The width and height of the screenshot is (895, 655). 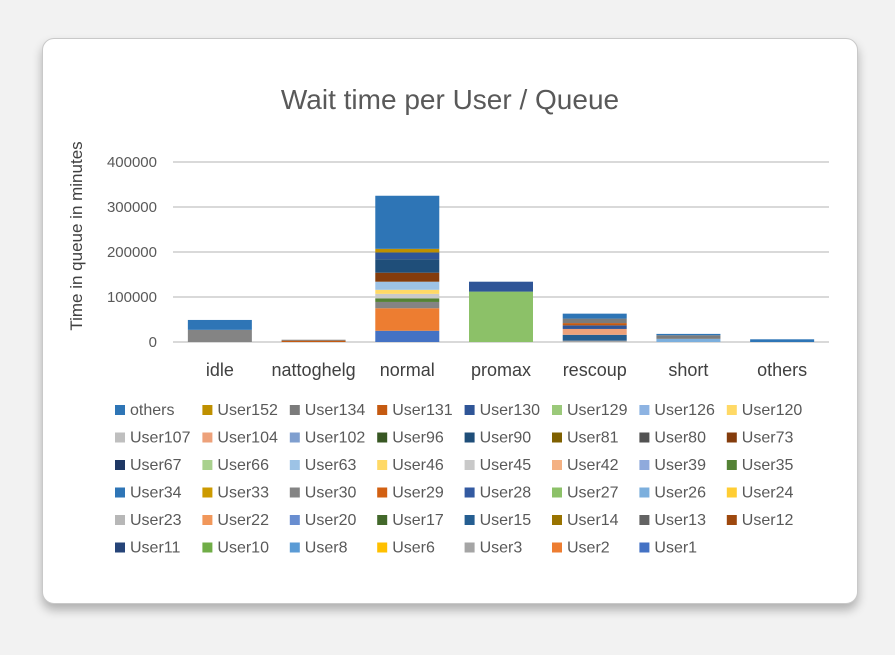 I want to click on legend-label: User104, so click(x=247, y=438).